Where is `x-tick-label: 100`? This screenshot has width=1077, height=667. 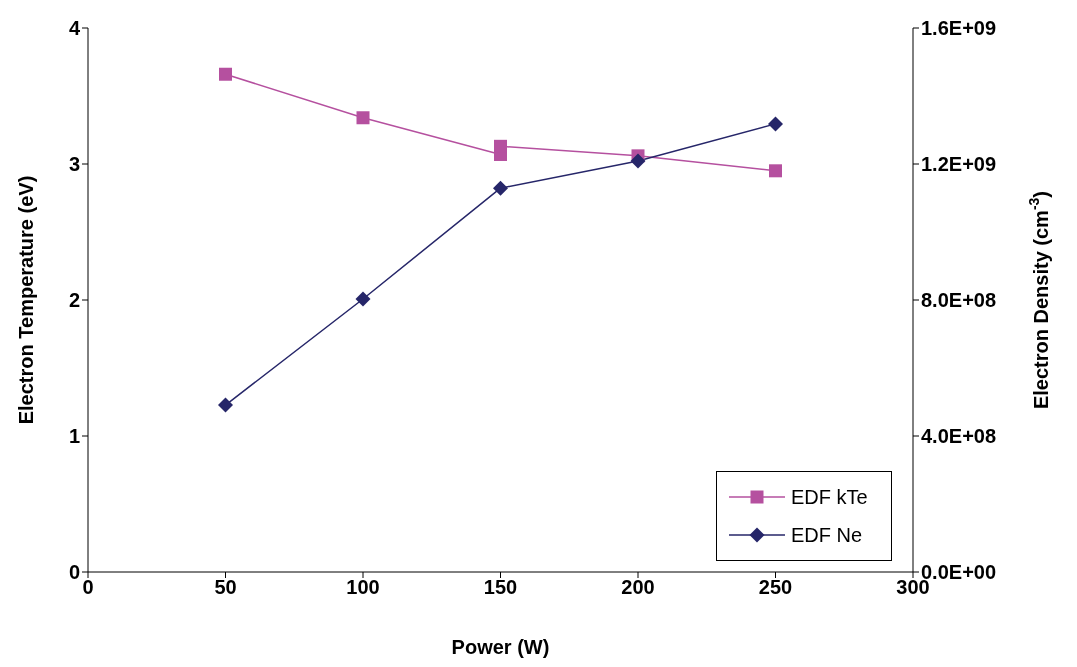
x-tick-label: 100 is located at coordinates (363, 587).